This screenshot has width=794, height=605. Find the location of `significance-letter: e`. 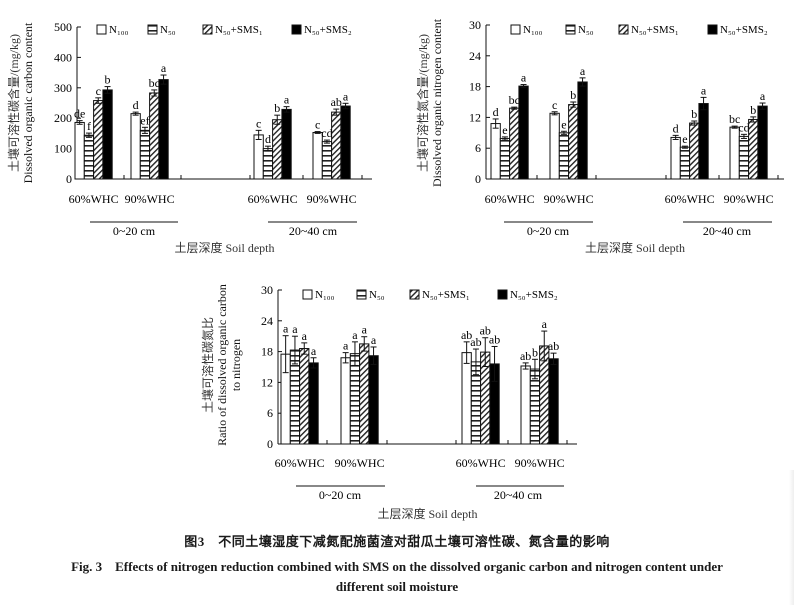

significance-letter: e is located at coordinates (504, 130).